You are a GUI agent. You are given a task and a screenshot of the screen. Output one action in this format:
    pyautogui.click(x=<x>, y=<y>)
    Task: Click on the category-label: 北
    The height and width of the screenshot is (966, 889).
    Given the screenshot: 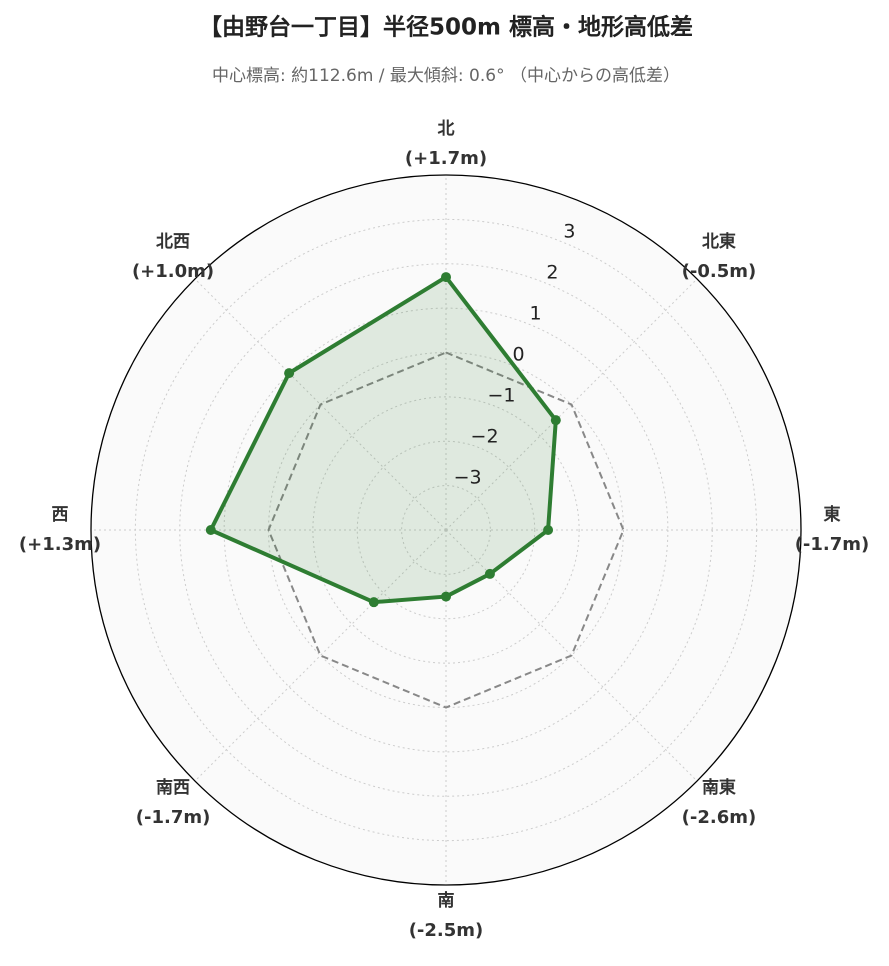 What is the action you would take?
    pyautogui.click(x=446, y=129)
    